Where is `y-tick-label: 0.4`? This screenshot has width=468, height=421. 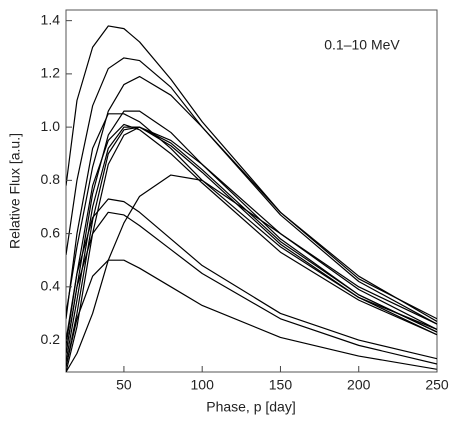 y-tick-label: 0.4 is located at coordinates (51, 286).